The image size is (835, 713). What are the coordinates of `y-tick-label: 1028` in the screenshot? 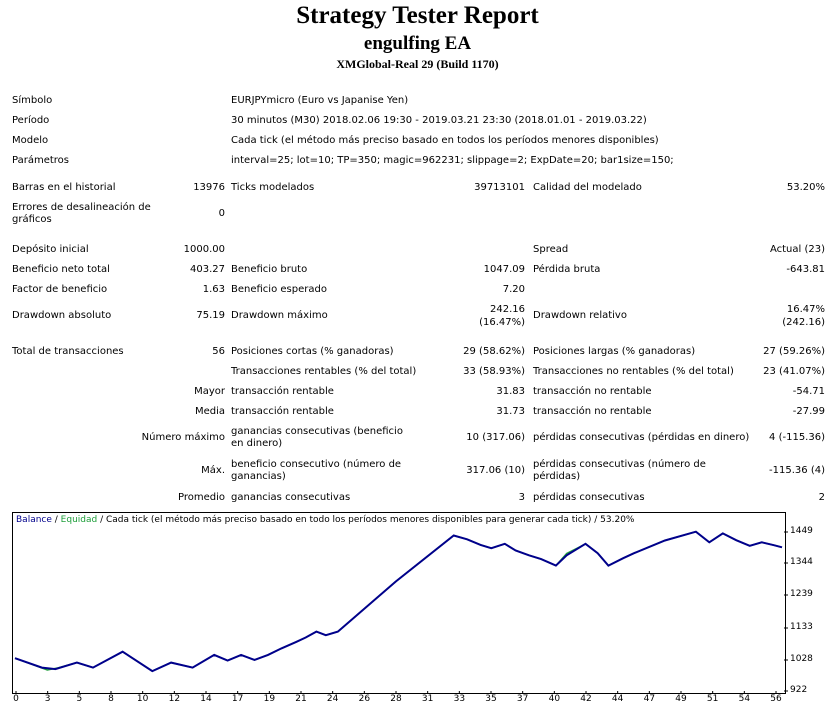 It's located at (801, 659).